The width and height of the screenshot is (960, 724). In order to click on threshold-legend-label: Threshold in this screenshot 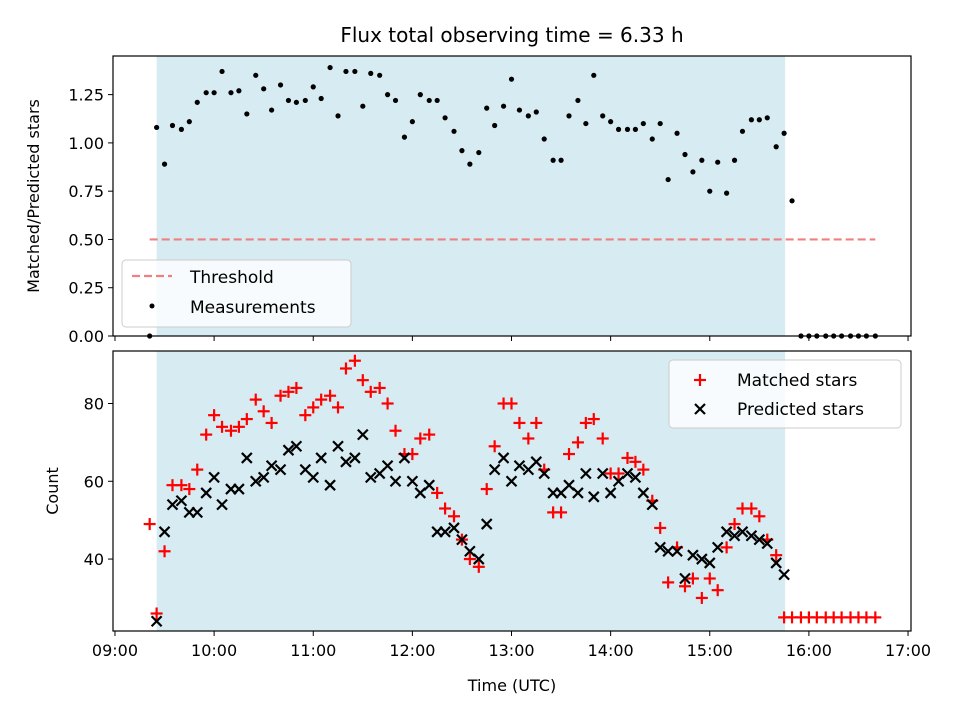, I will do `click(231, 278)`.